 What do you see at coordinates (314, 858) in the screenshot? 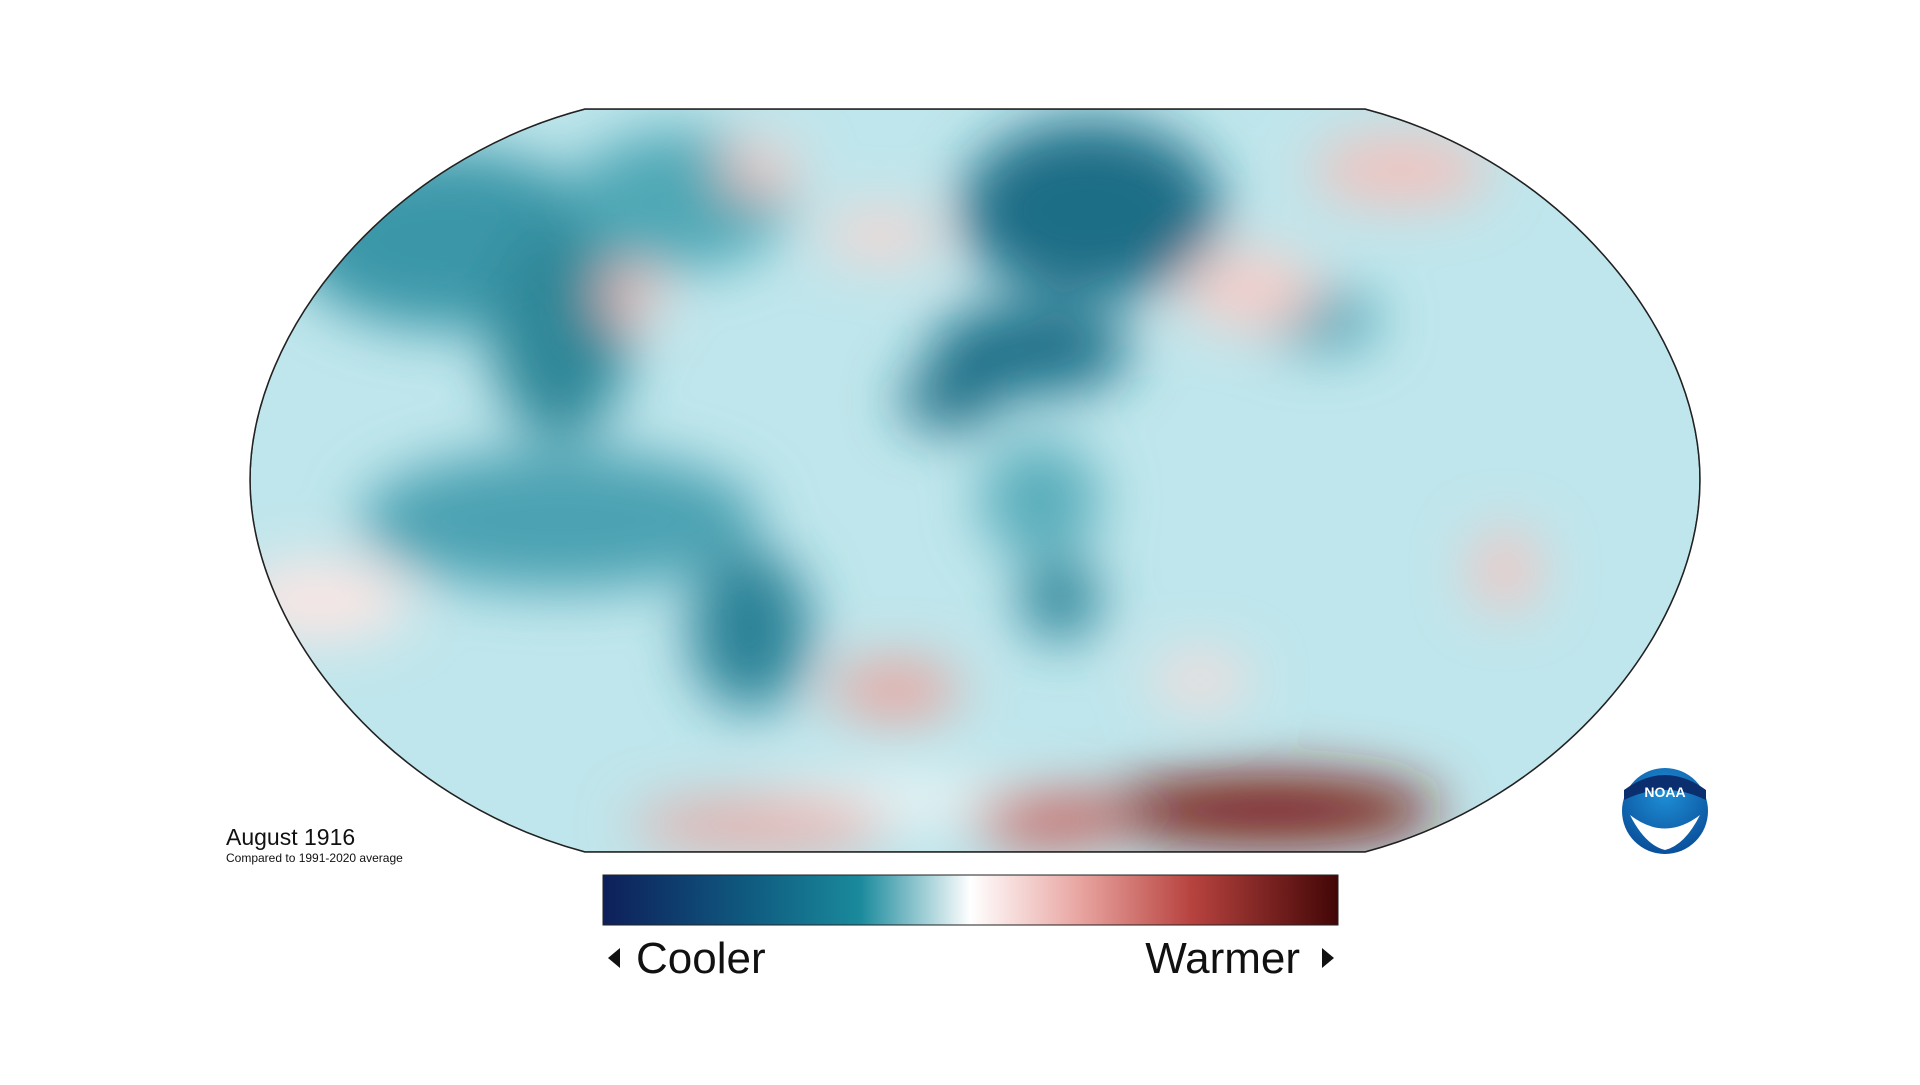
I see `map-subtitle: Compared to 1991-2020 average` at bounding box center [314, 858].